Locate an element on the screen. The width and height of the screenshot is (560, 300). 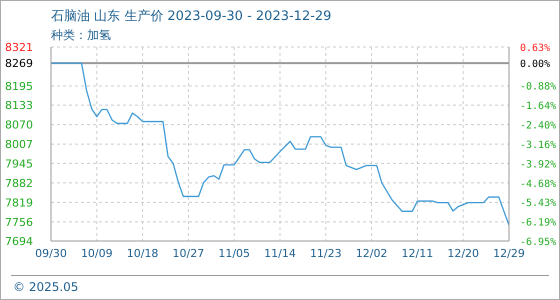
y-tick-label: 7882 is located at coordinates (19, 183).